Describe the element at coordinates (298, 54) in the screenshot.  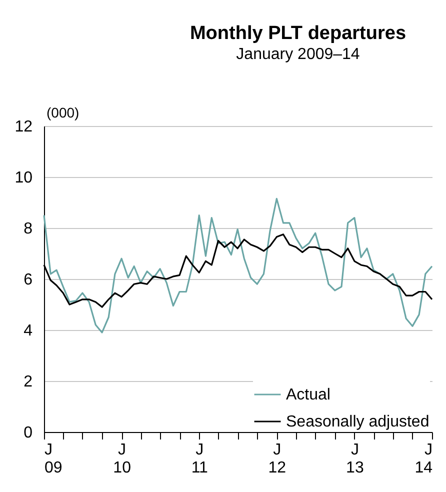
I see `chart-subtitle: January 2009–14` at that location.